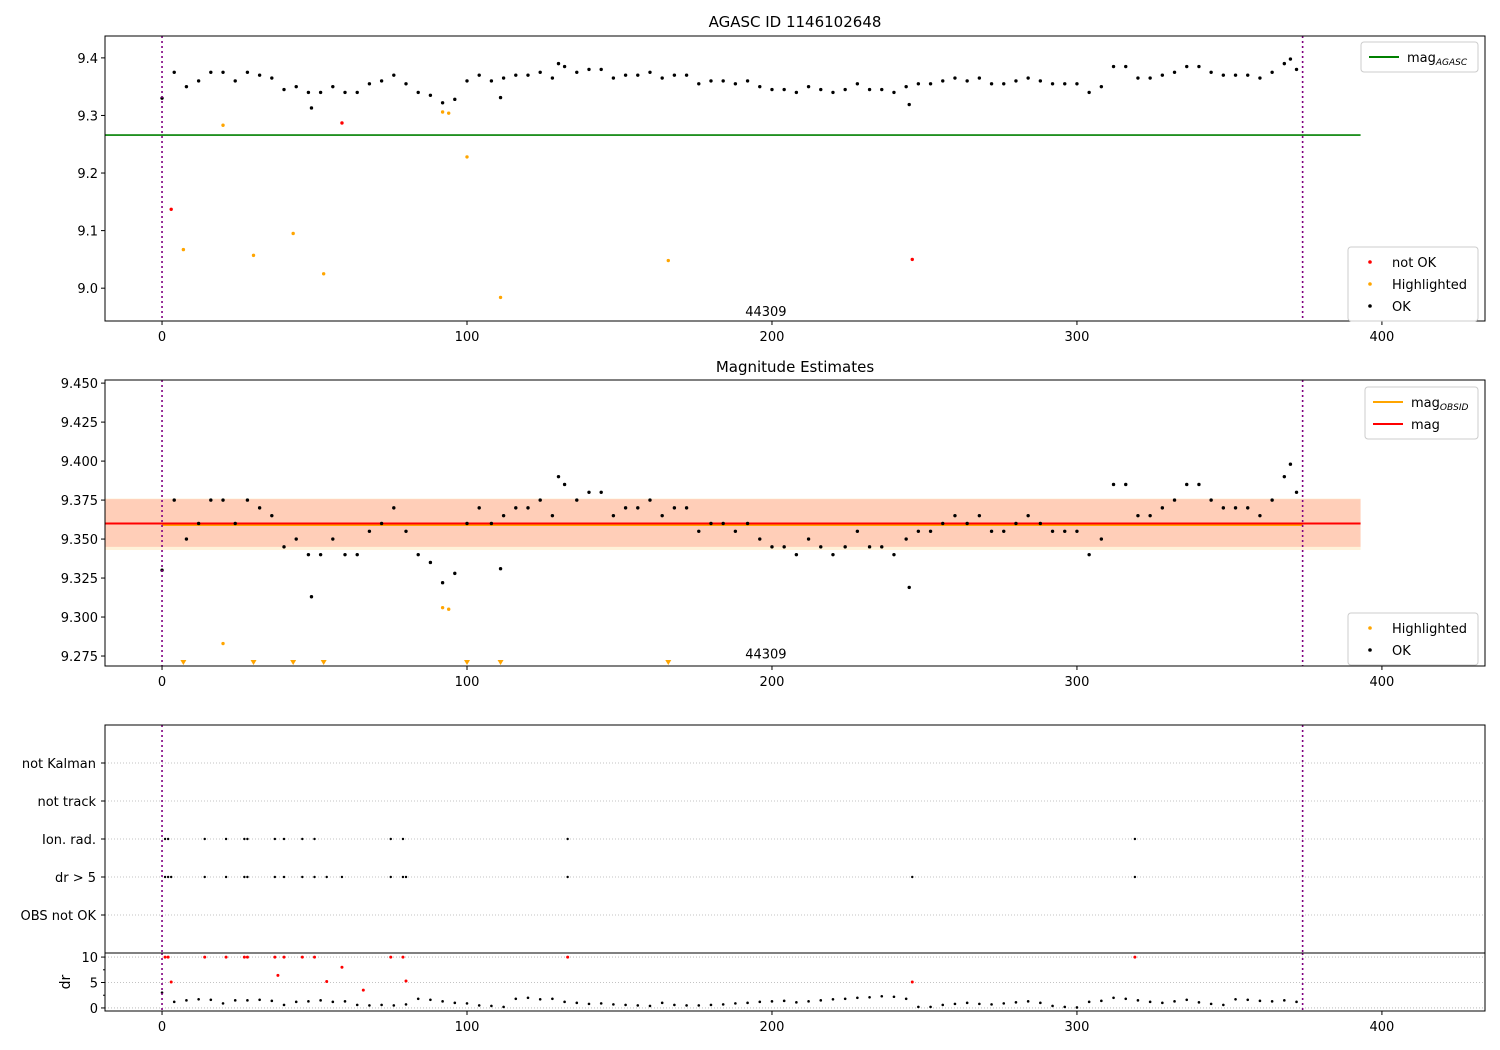 Image resolution: width=1500 pixels, height=1050 pixels. What do you see at coordinates (94, 984) in the screenshot?
I see `y-tick-label-p4: 5` at bounding box center [94, 984].